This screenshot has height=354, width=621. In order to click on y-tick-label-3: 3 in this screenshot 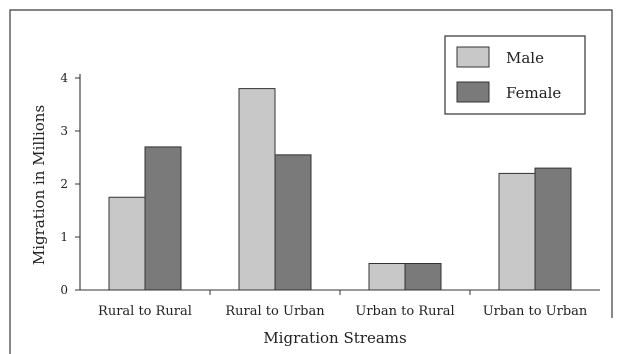, I will do `click(64, 131)`.